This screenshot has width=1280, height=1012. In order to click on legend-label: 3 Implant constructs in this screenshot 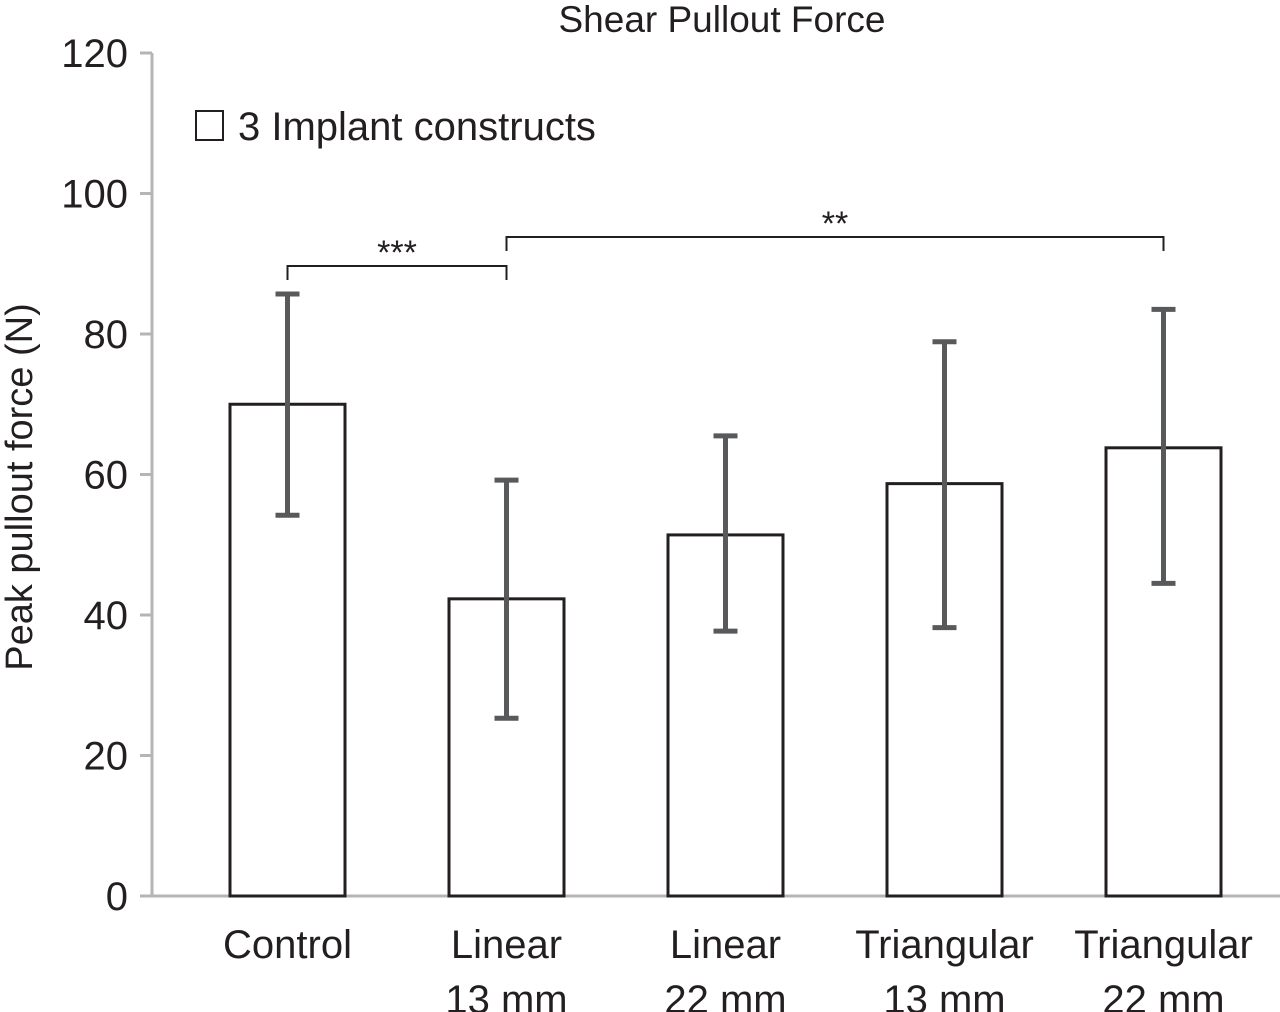, I will do `click(417, 127)`.